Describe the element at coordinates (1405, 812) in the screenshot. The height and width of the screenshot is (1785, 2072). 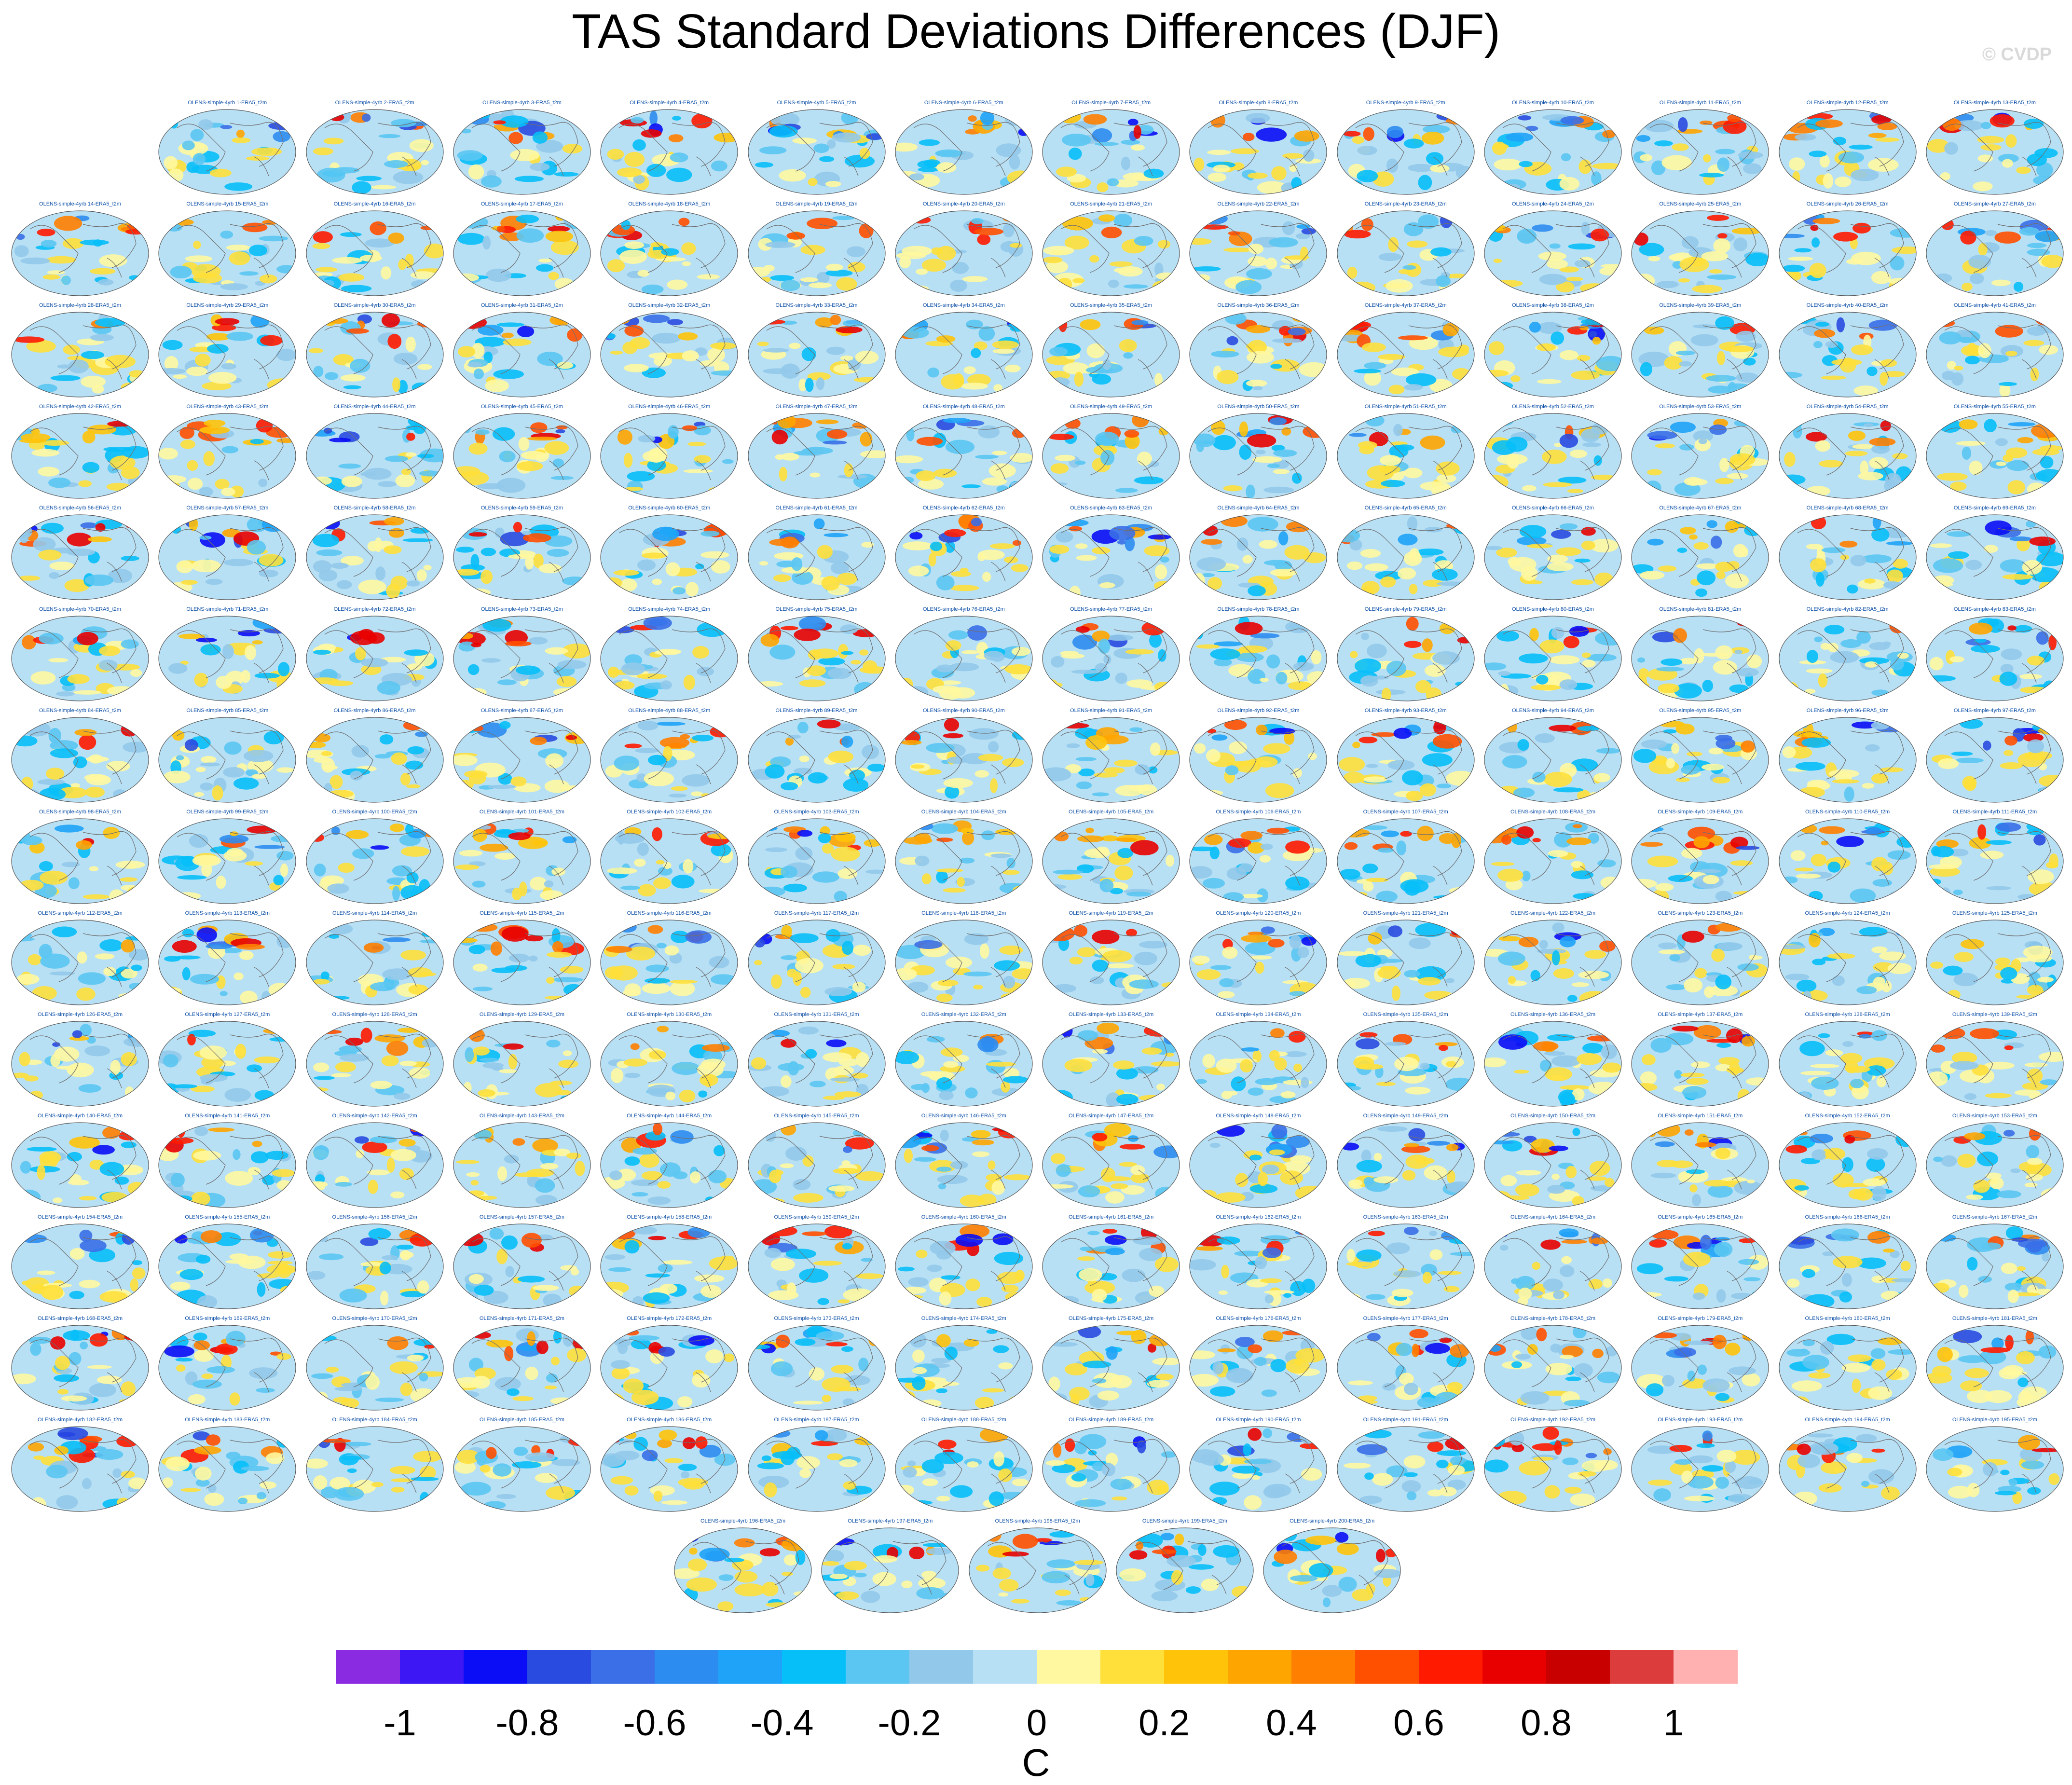
I see `panel-title: OLENS-simple-4yrb 107-ERA5_t2m` at that location.